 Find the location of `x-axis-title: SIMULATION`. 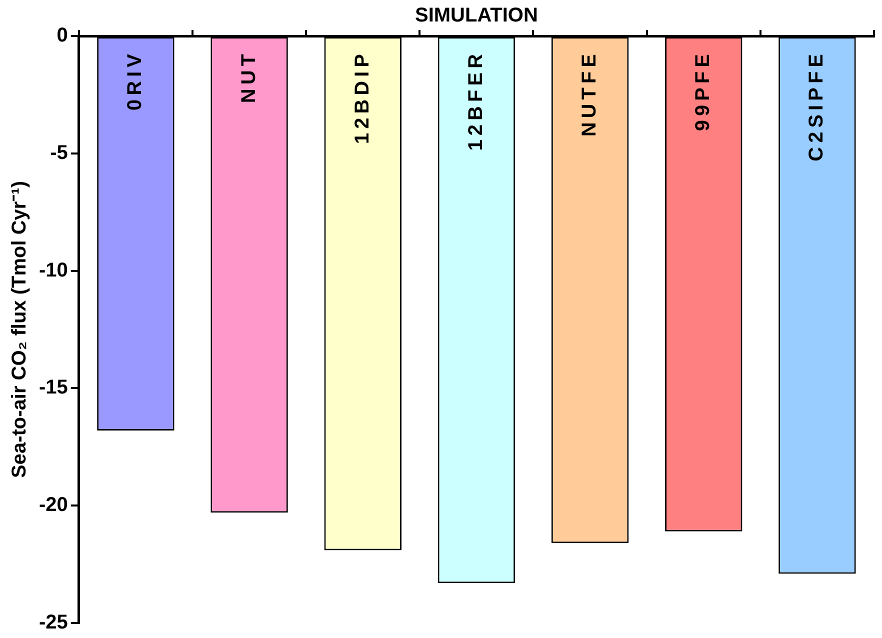

x-axis-title: SIMULATION is located at coordinates (476, 15).